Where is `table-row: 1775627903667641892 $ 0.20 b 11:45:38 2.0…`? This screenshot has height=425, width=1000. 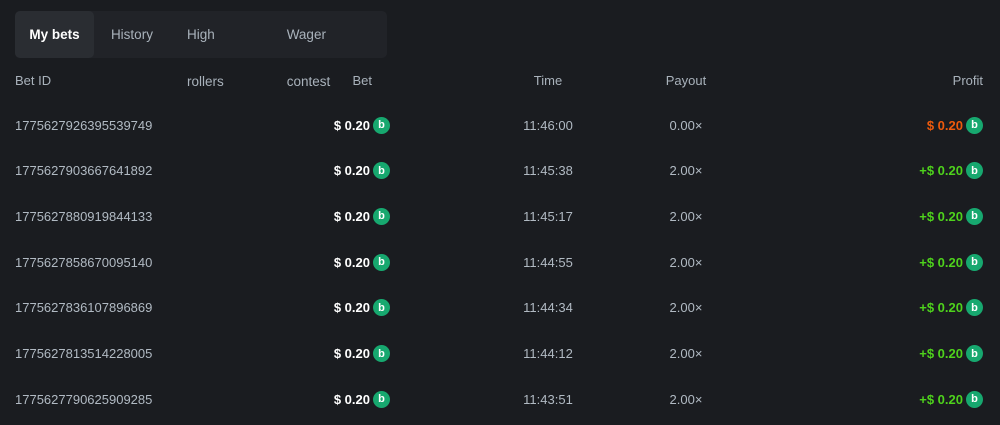
table-row: 1775627903667641892 $ 0.20 b 11:45:38 2.0… is located at coordinates (500, 171).